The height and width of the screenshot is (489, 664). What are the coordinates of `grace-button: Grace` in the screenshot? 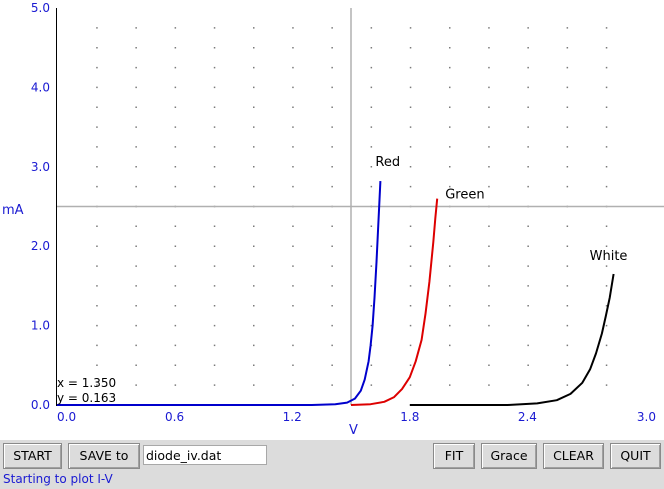 It's located at (509, 456).